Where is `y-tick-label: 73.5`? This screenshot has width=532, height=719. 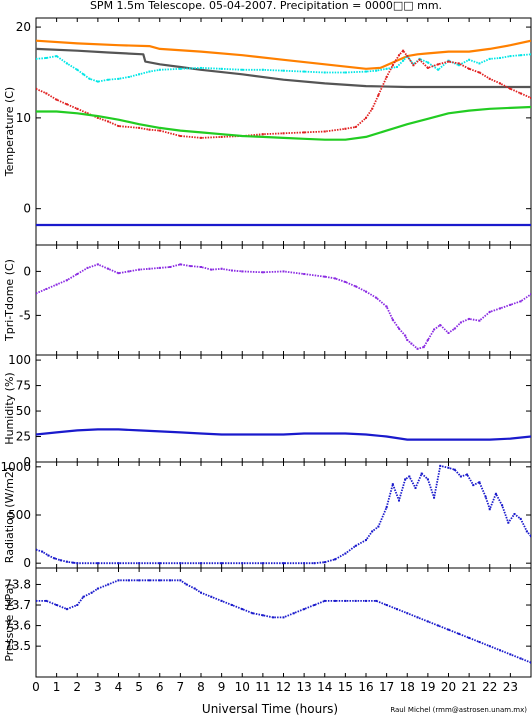
y-tick-label: 73.5 is located at coordinates (17, 646).